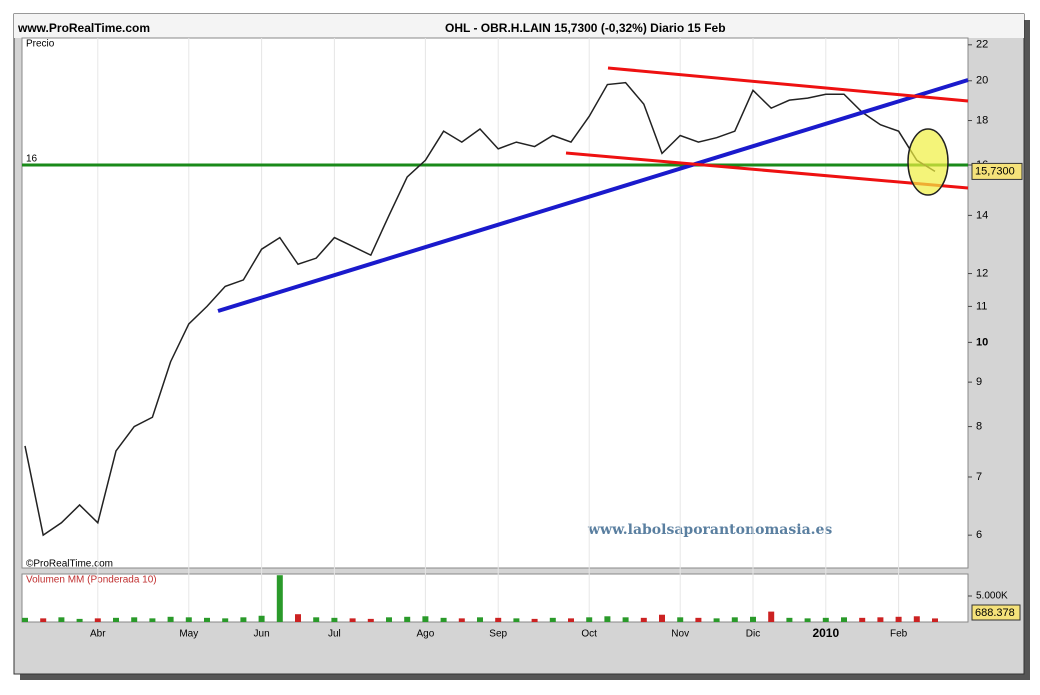 The width and height of the screenshot is (1040, 695). Describe the element at coordinates (982, 81) in the screenshot. I see `y-tick-label: 20` at that location.